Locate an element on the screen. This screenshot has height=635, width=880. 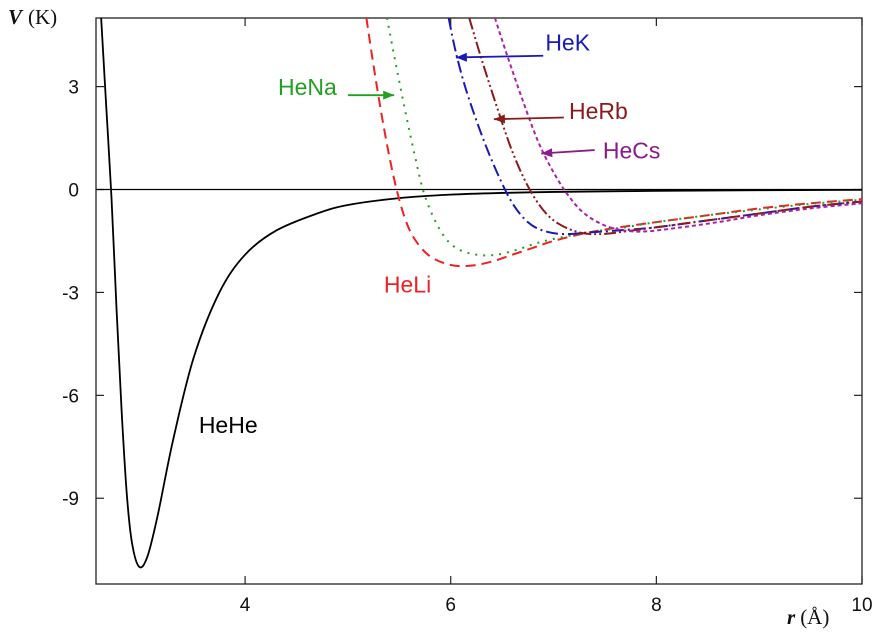
label-arrows is located at coordinates (471, 105).